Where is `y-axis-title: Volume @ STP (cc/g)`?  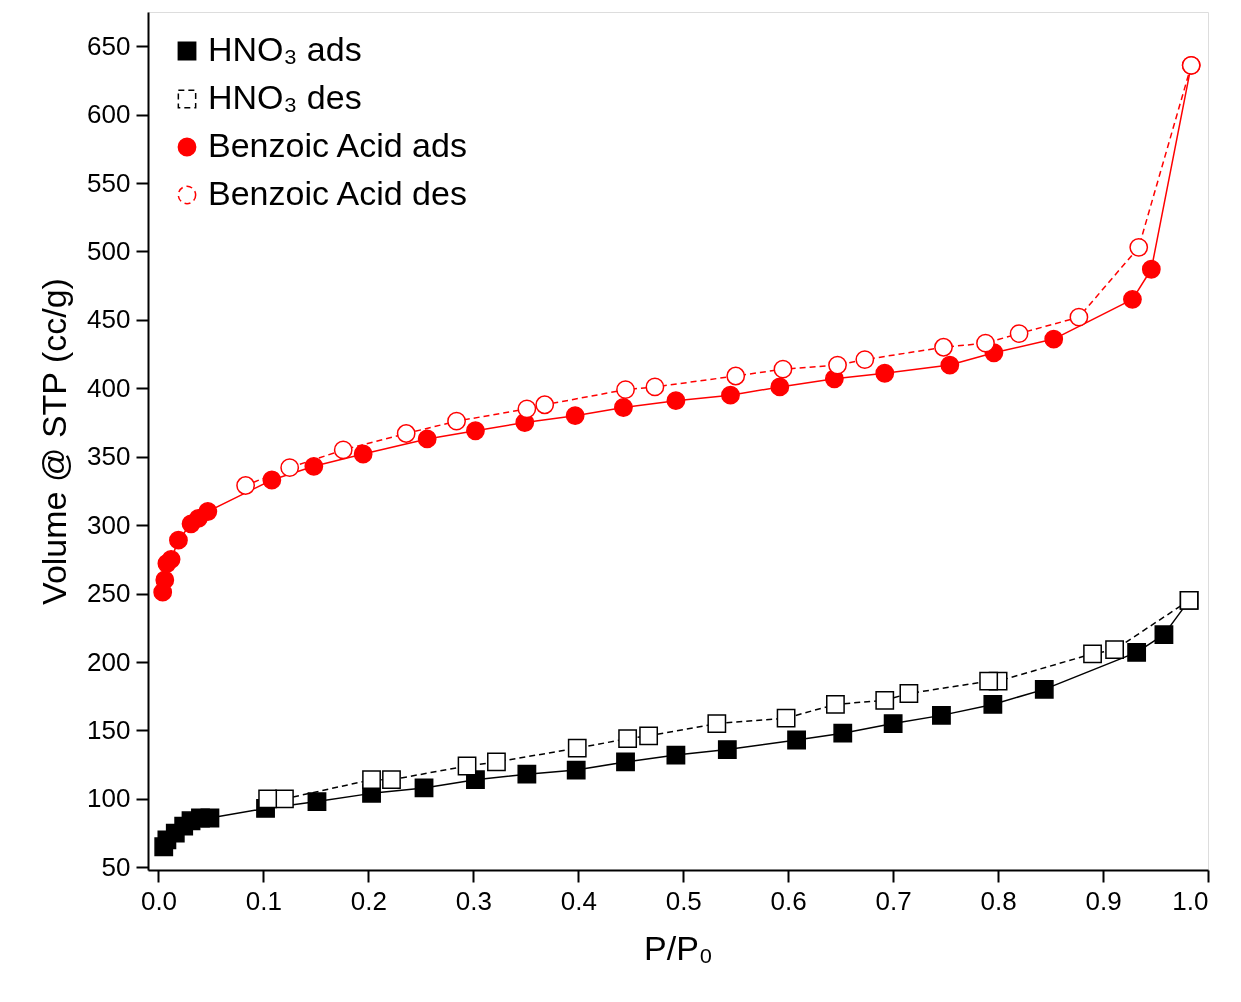
y-axis-title: Volume @ STP (cc/g) is located at coordinates (54, 441).